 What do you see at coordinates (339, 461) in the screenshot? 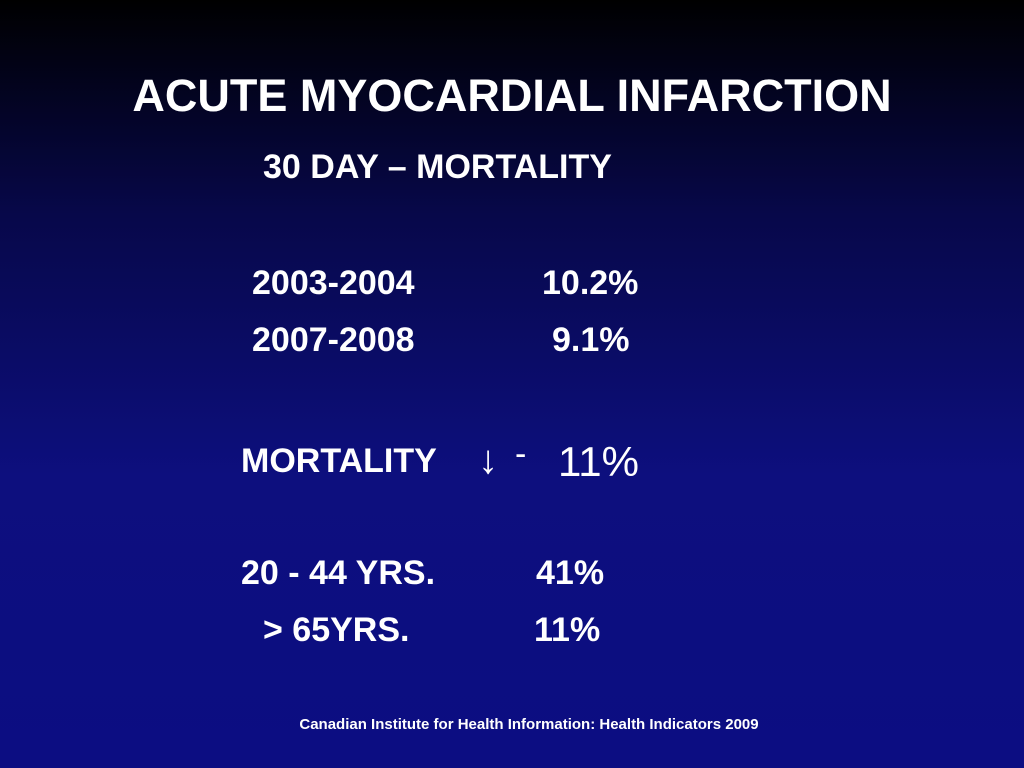
I see `mortality-change-label: MORTALITY` at bounding box center [339, 461].